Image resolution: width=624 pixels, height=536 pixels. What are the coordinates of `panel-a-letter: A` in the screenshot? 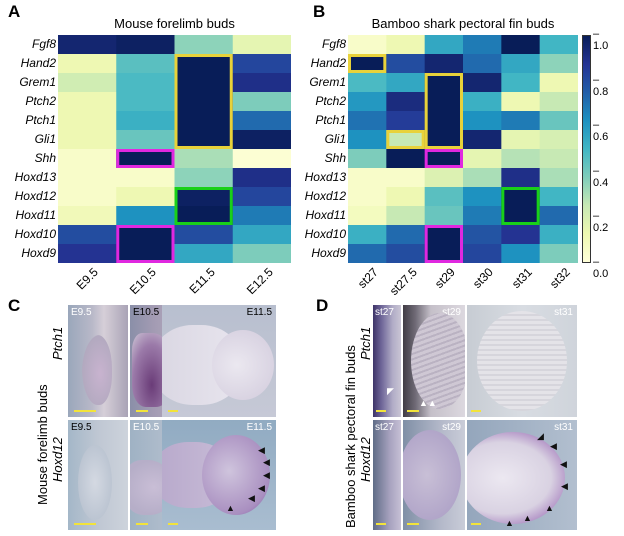 It's located at (14, 11).